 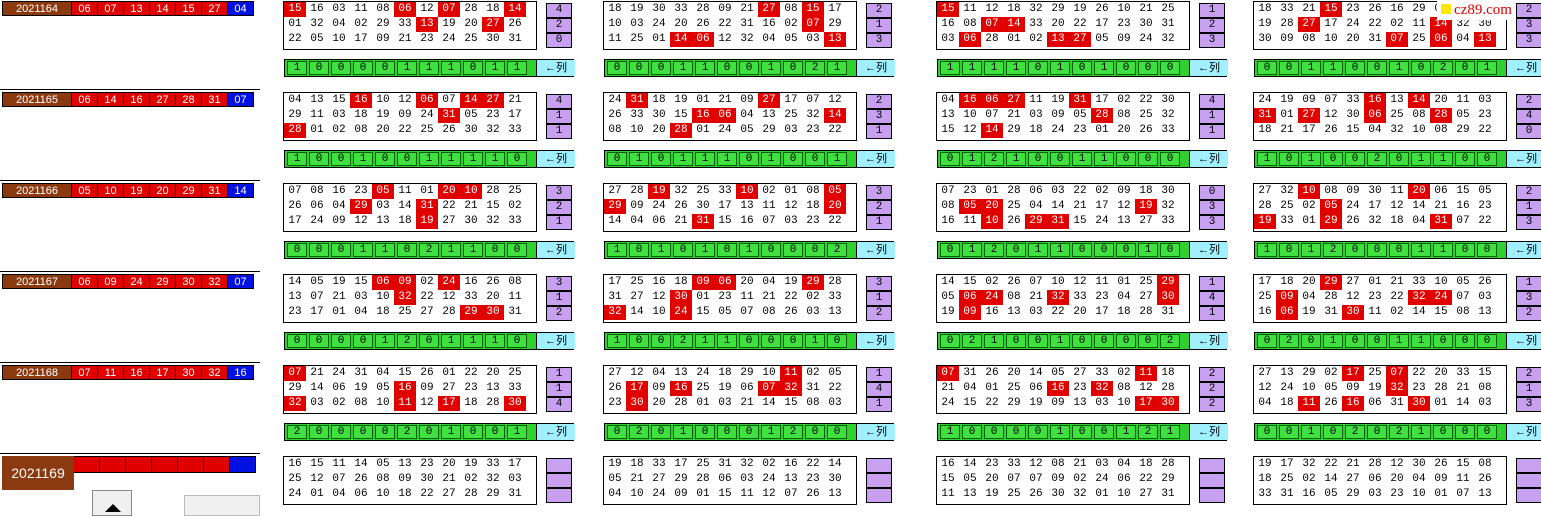 What do you see at coordinates (948, 494) in the screenshot?
I see `grid-number: 11` at bounding box center [948, 494].